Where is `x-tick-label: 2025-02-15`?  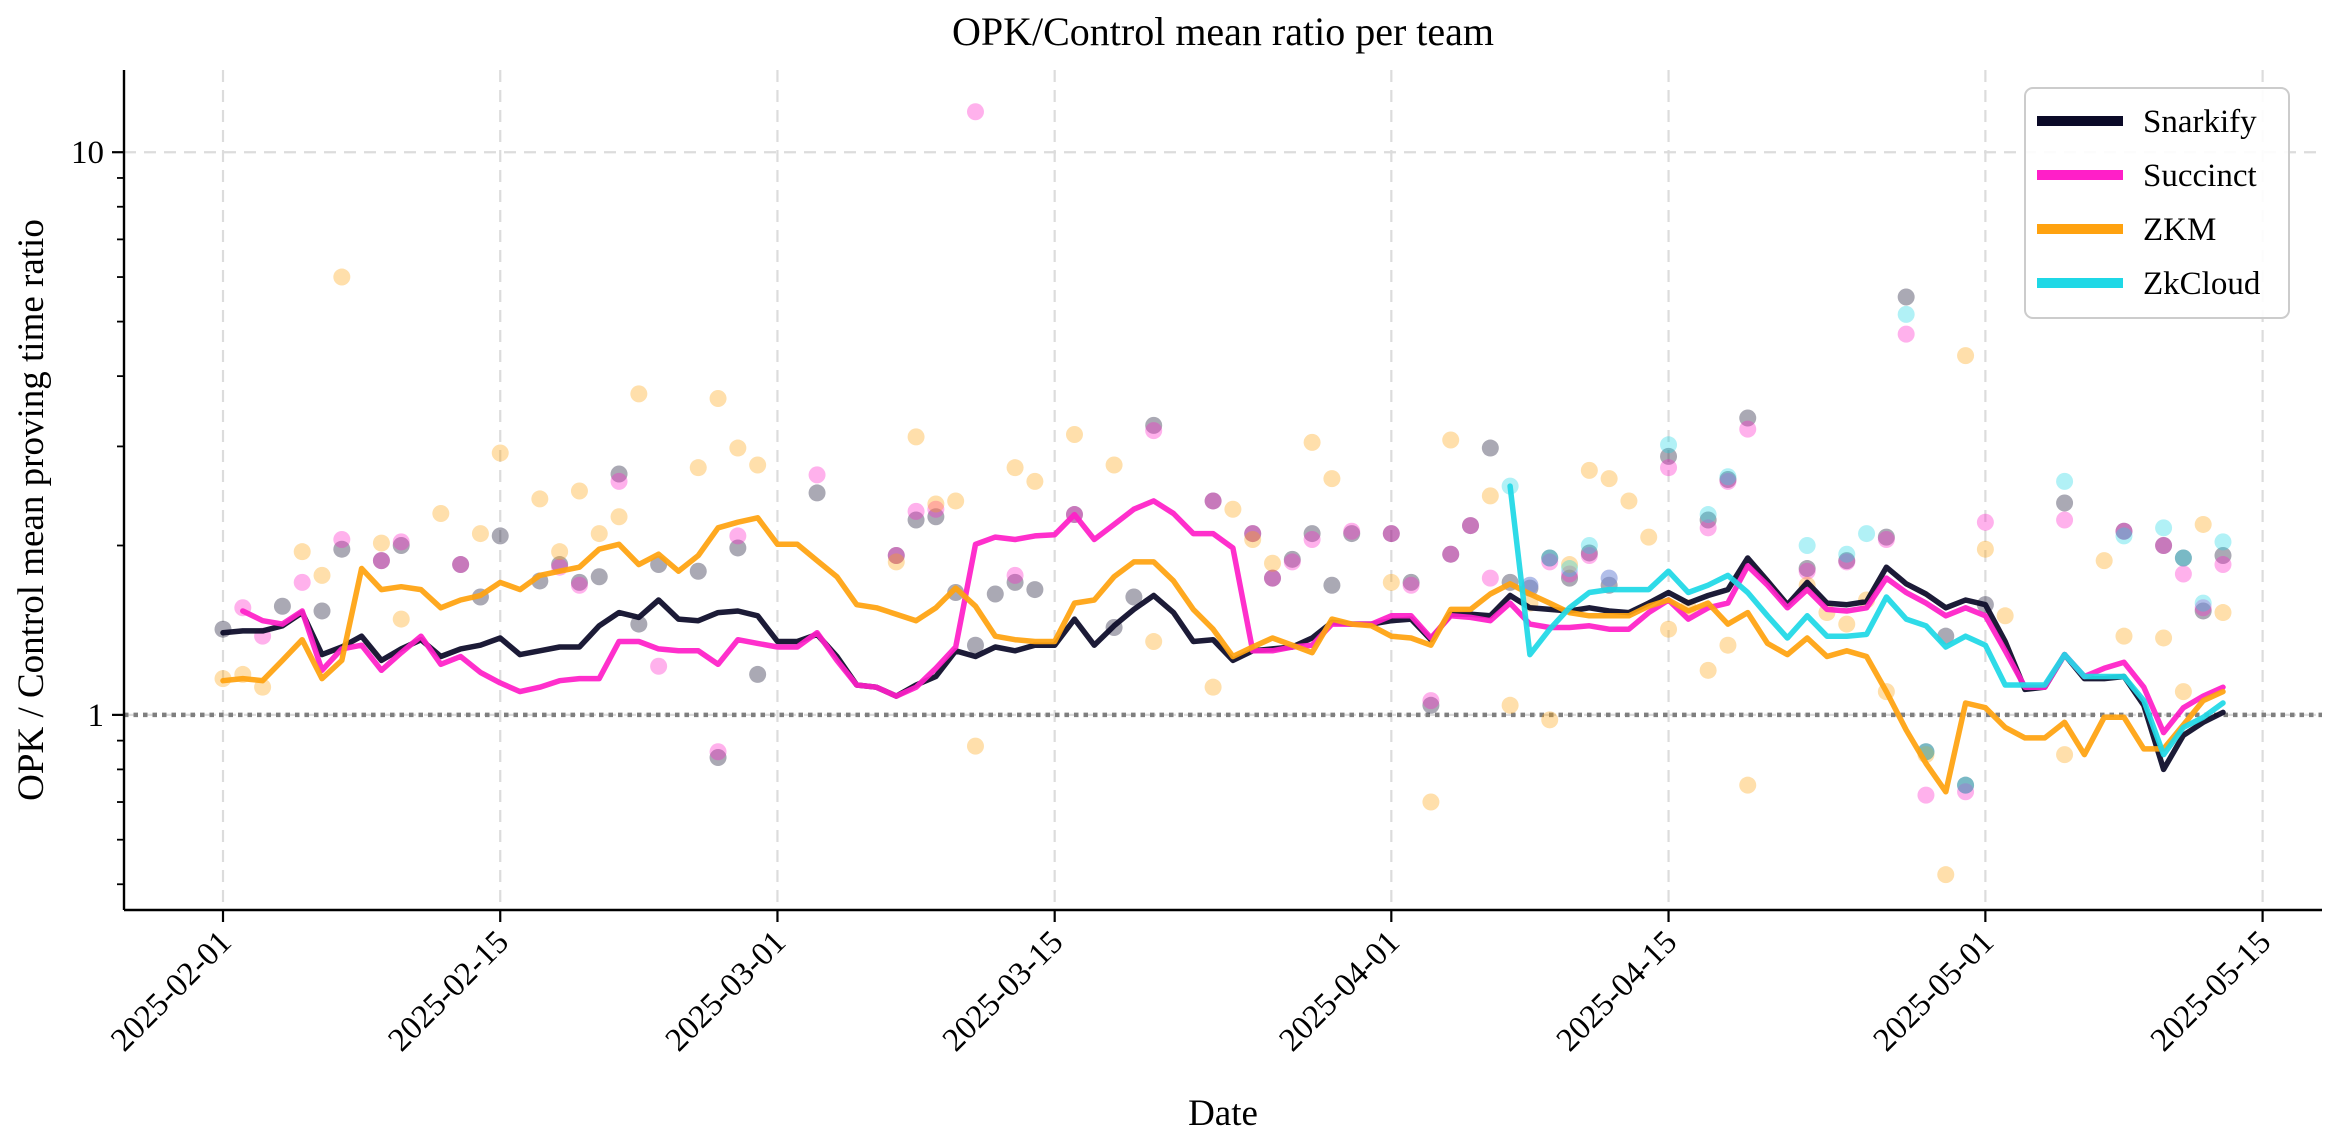
x-tick-label: 2025-02-15 is located at coordinates (449, 991).